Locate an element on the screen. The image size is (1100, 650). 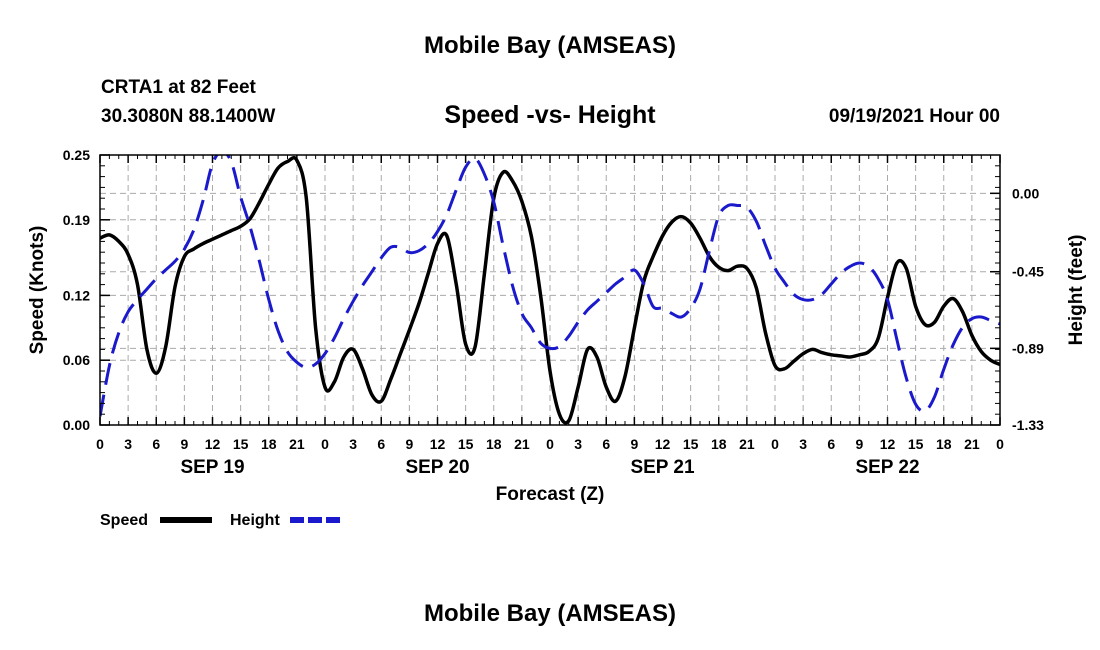
footer-title: Mobile Bay (AMSEAS) is located at coordinates (550, 613).